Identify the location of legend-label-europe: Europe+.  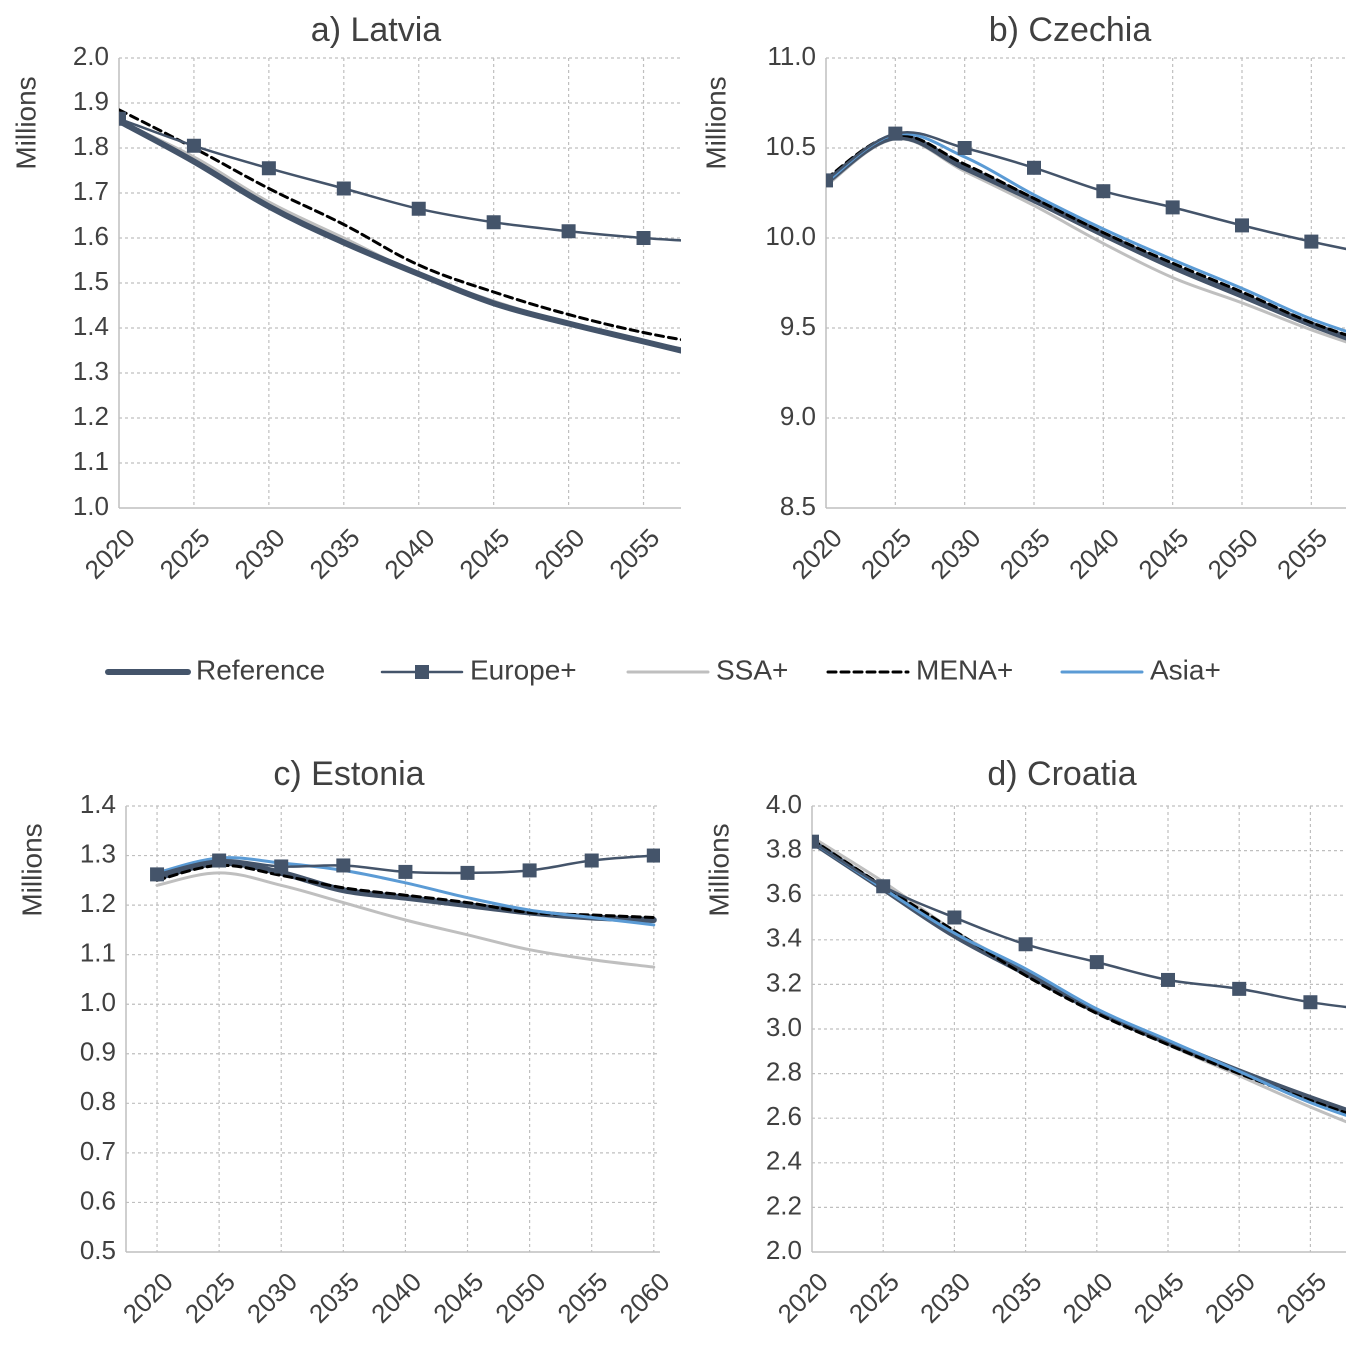
(523, 669).